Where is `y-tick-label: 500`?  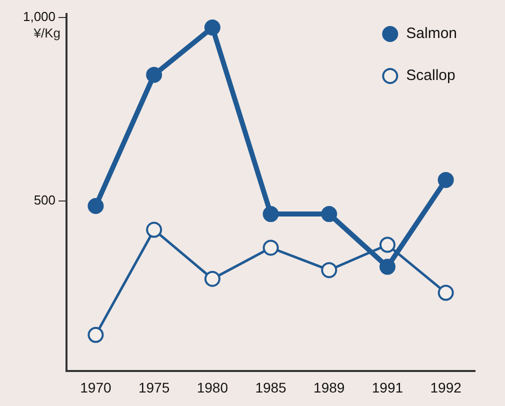 y-tick-label: 500 is located at coordinates (45, 200).